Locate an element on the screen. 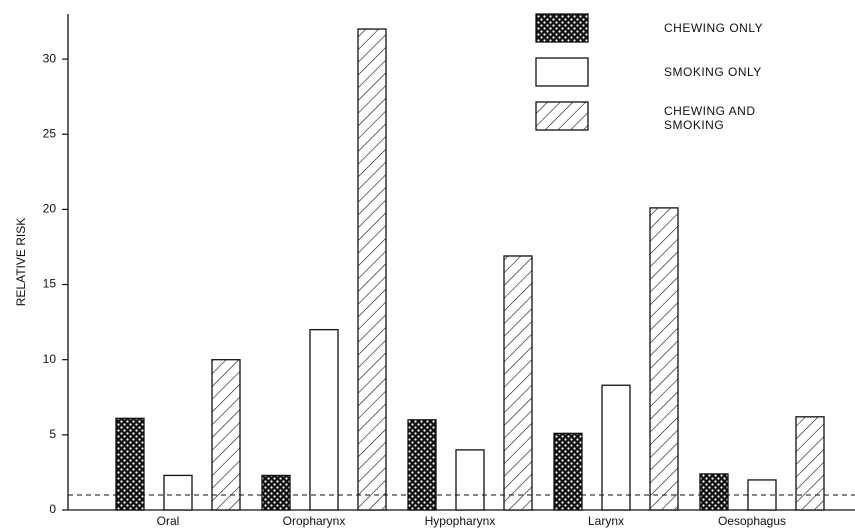 Image resolution: width=855 pixels, height=530 pixels. x-tick-label: Oropharynx is located at coordinates (314, 521).